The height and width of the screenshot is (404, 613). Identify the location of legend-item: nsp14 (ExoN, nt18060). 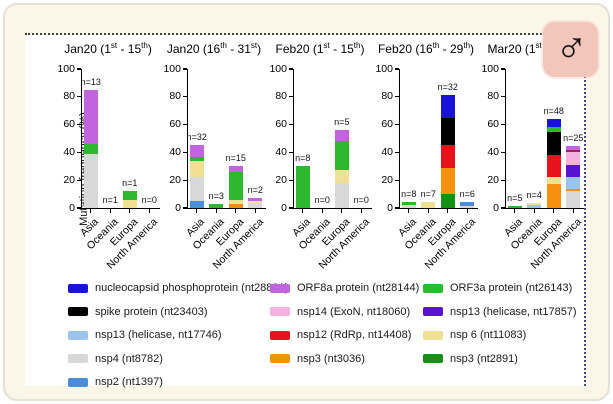
(340, 312).